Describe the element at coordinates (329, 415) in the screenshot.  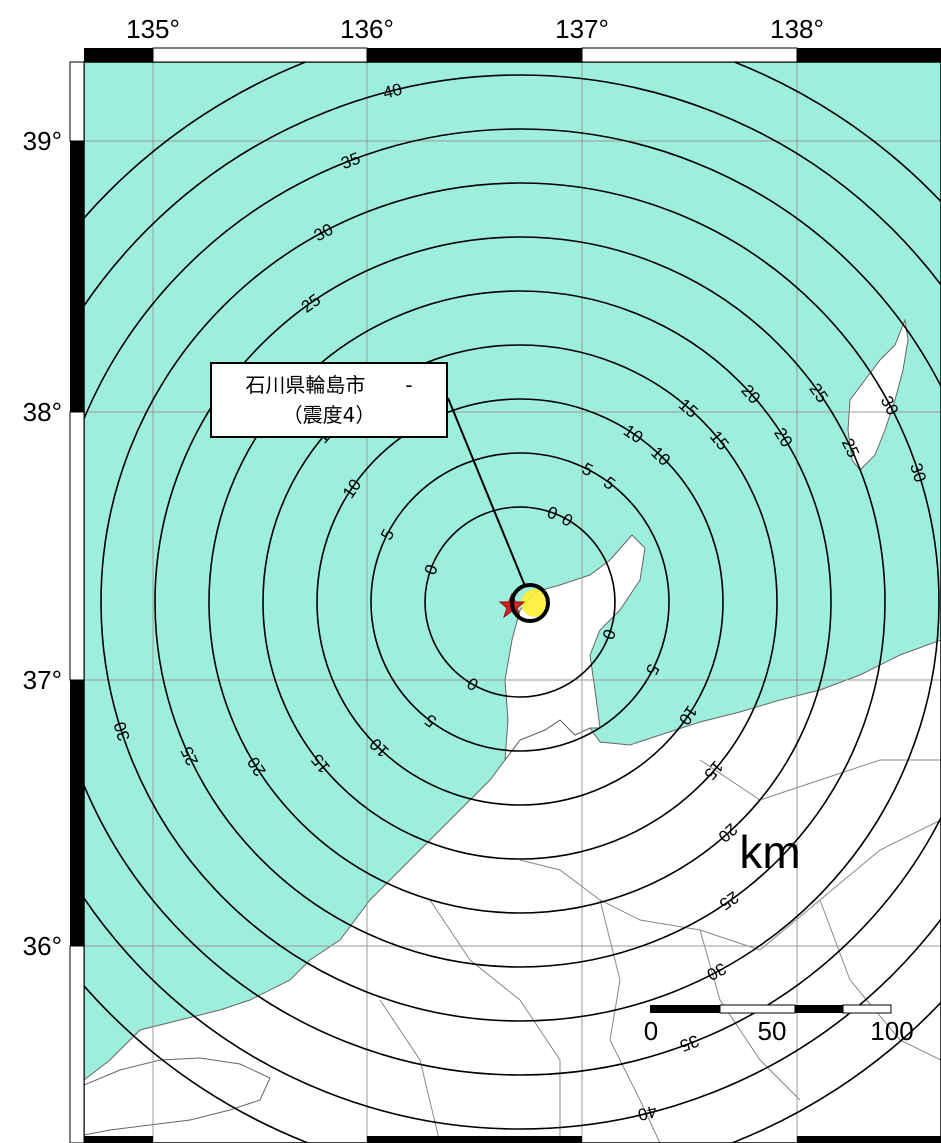
I see `callout-intensity: （震度4）` at that location.